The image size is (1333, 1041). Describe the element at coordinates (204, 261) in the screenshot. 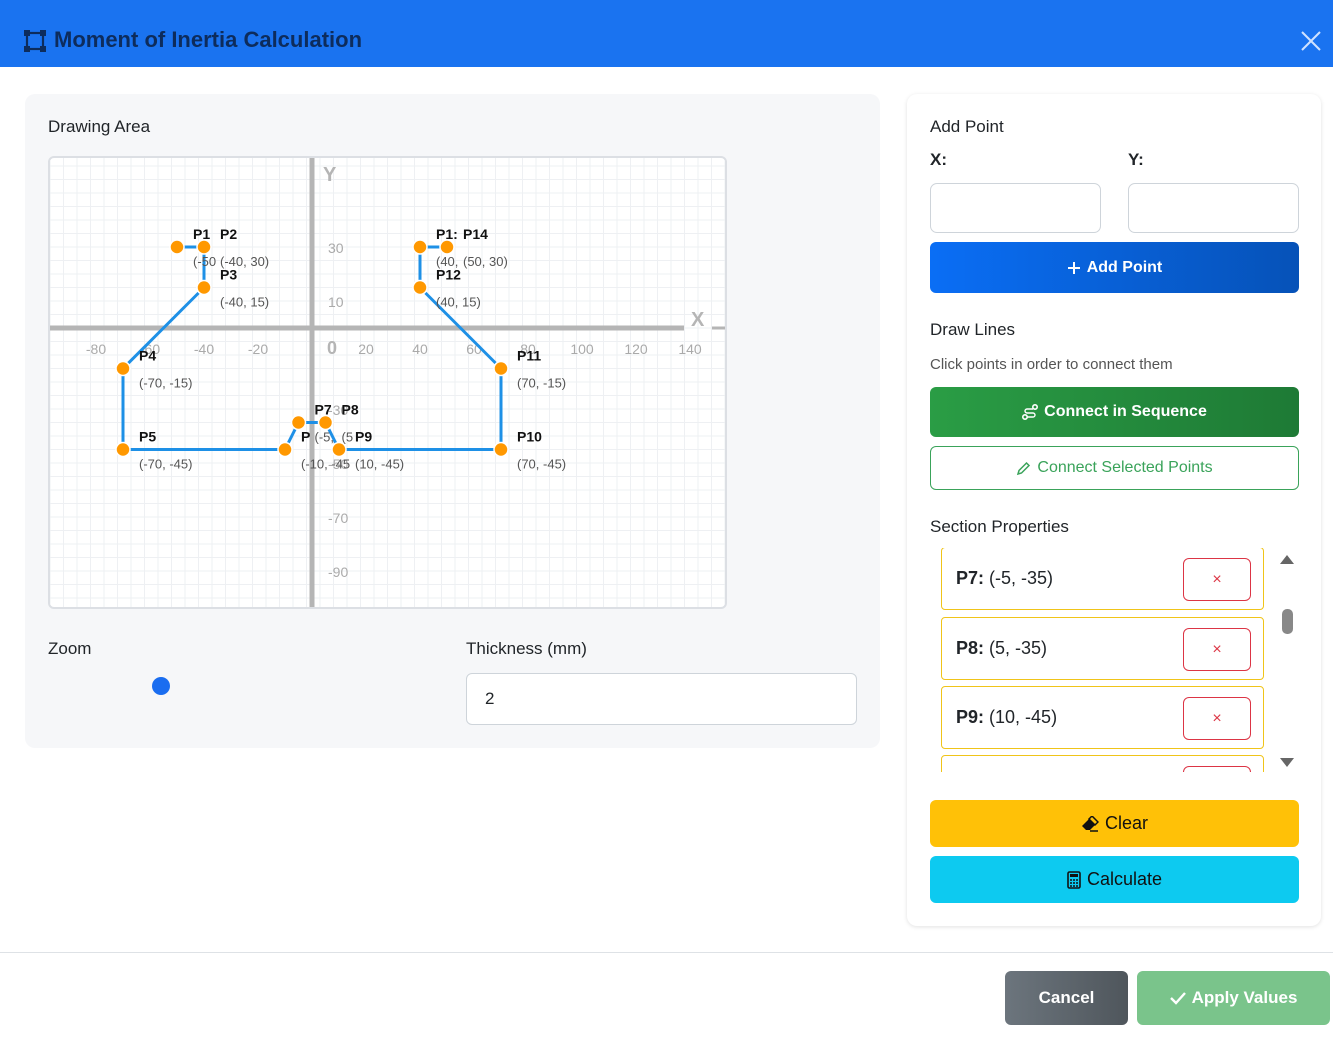

I see `point-coord-label: (-50` at that location.